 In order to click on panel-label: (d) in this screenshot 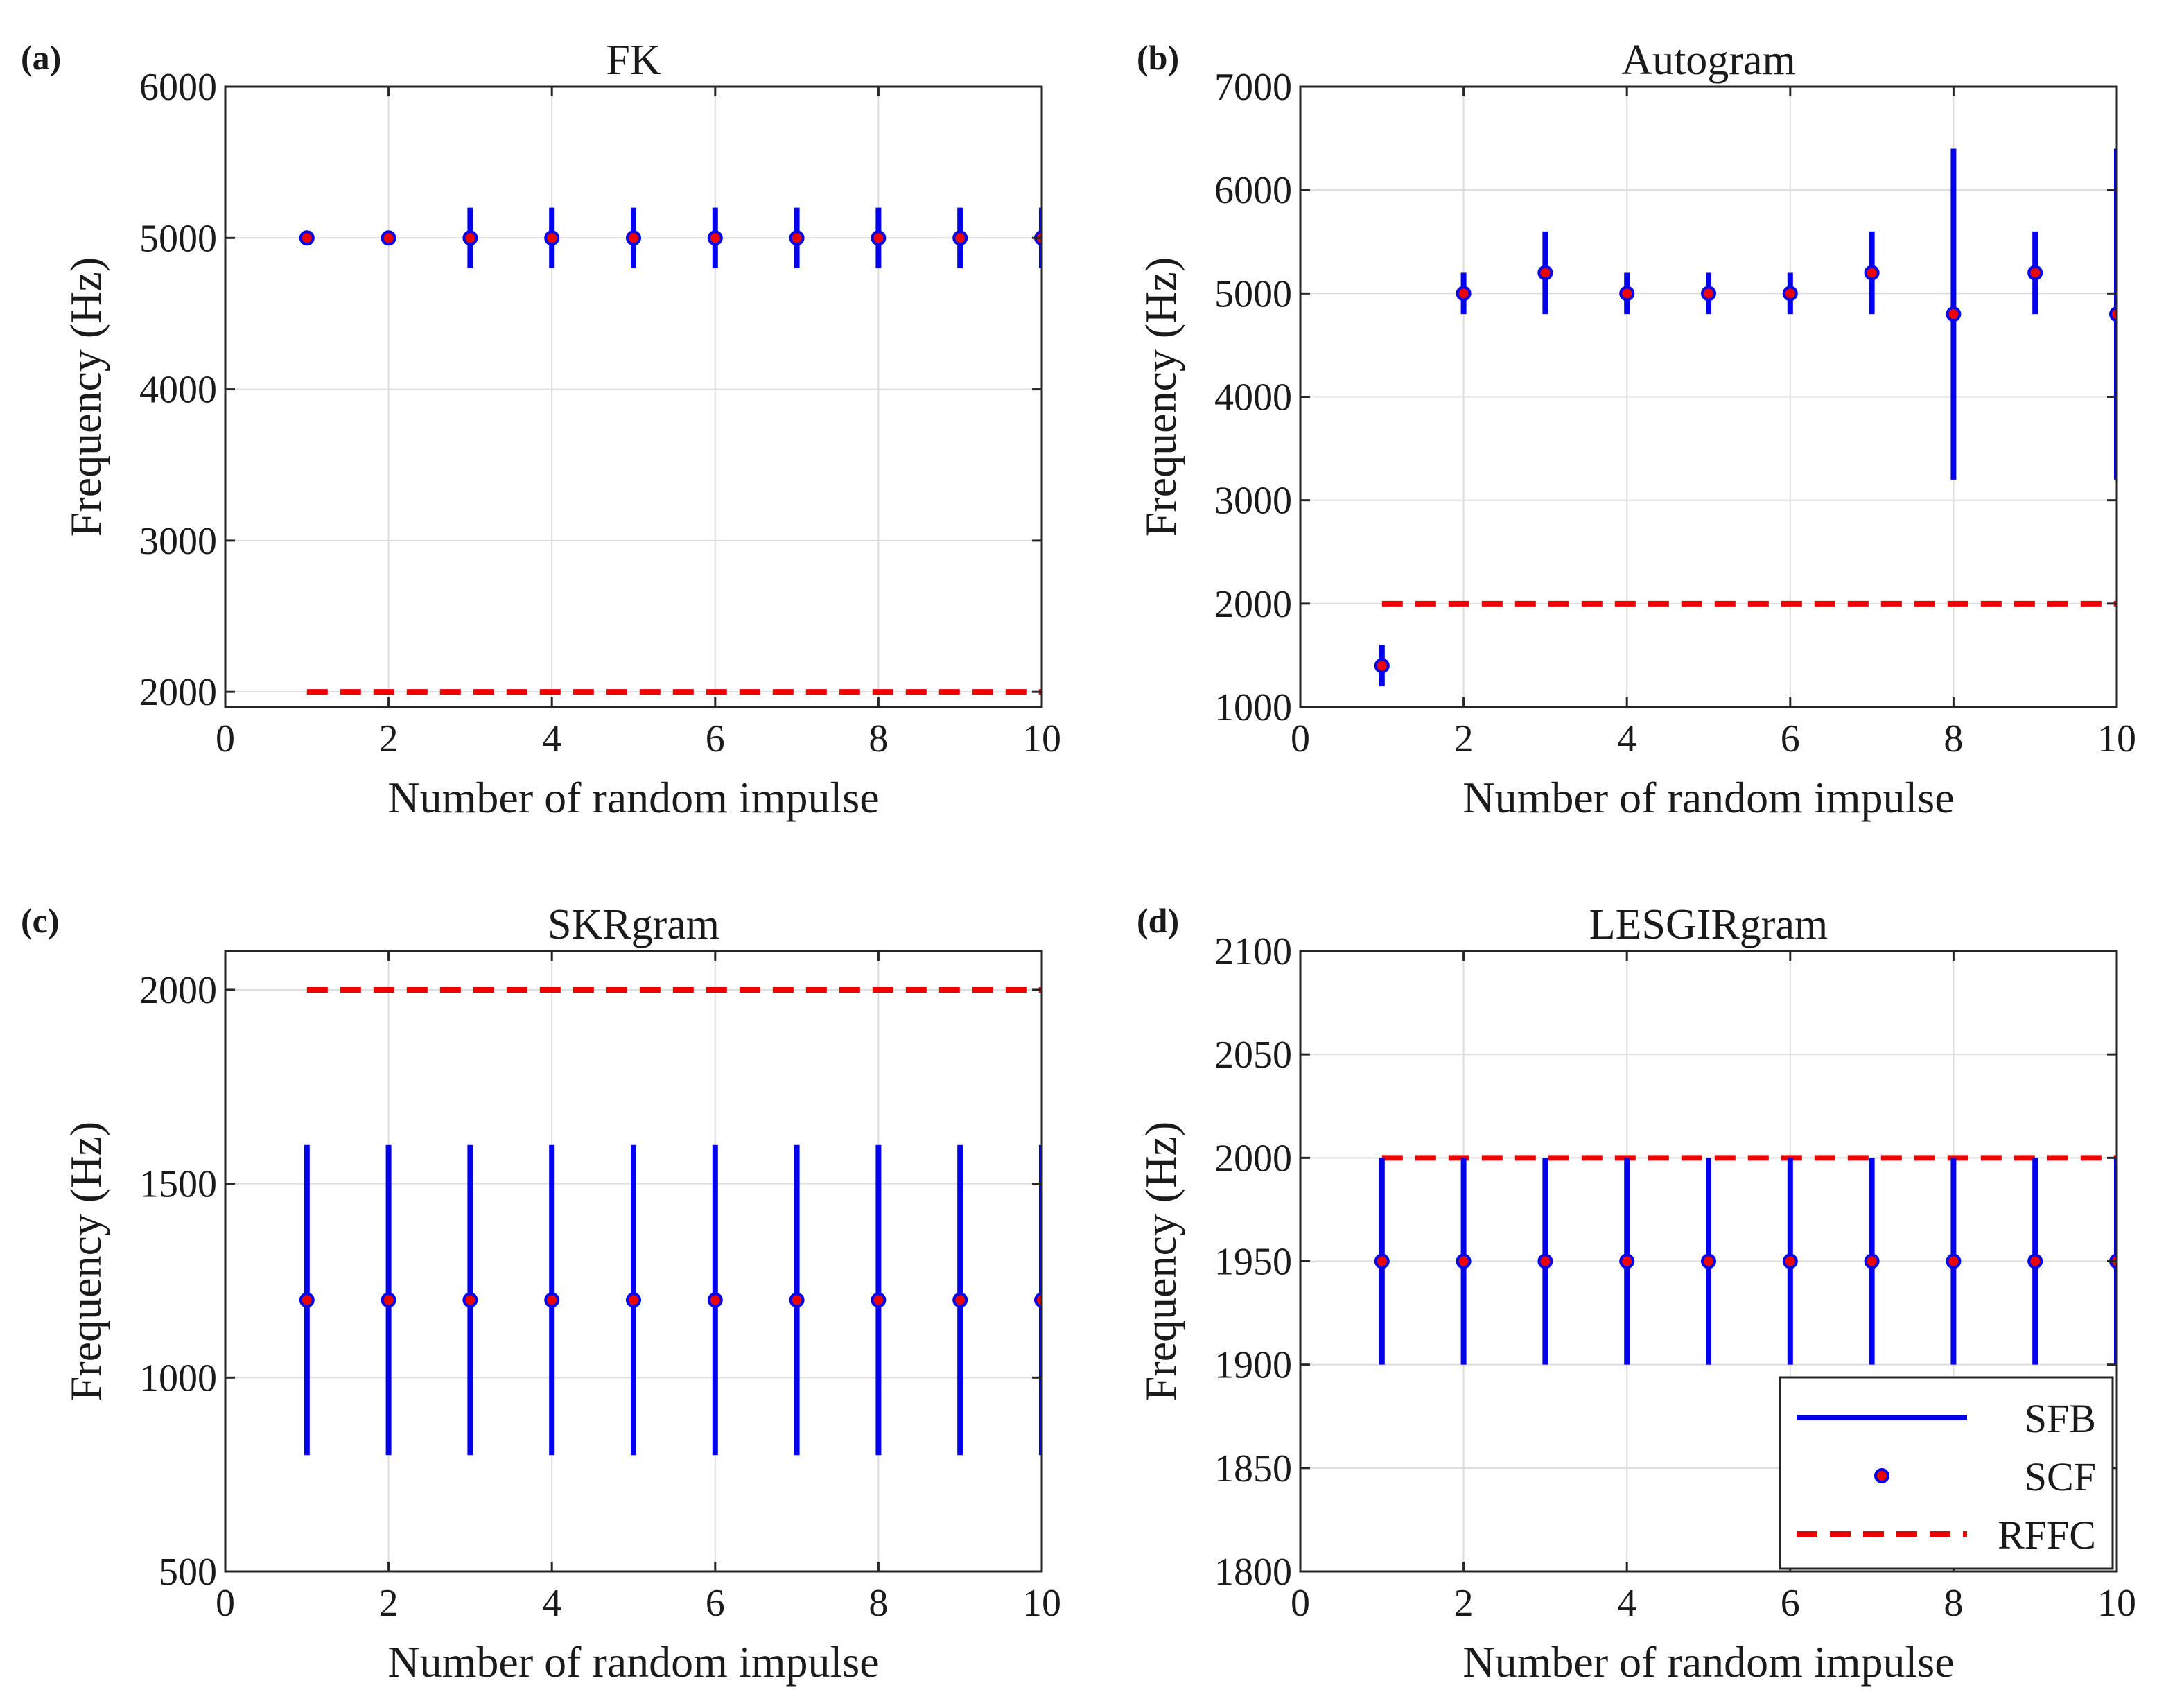, I will do `click(1158, 921)`.